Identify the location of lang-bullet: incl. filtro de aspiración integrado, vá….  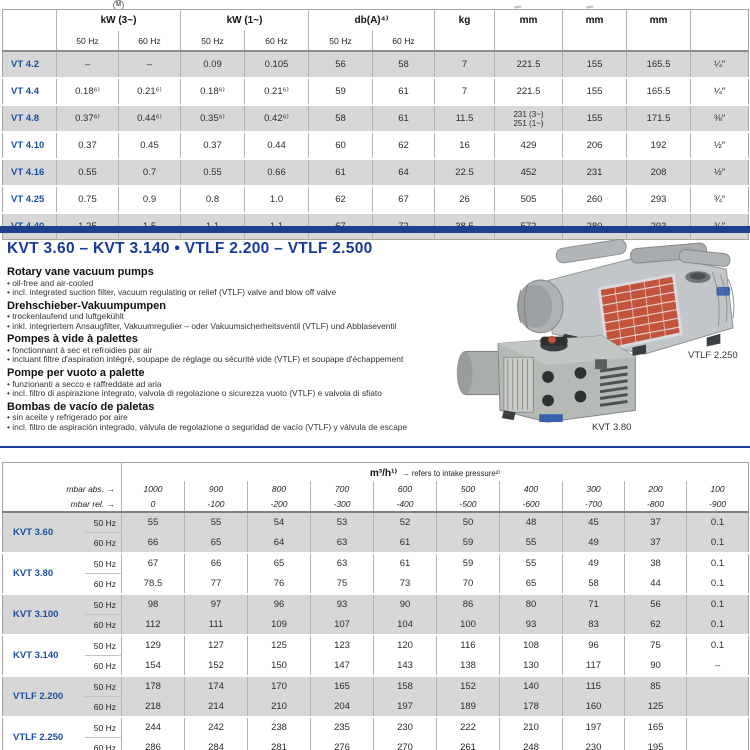
(247, 427).